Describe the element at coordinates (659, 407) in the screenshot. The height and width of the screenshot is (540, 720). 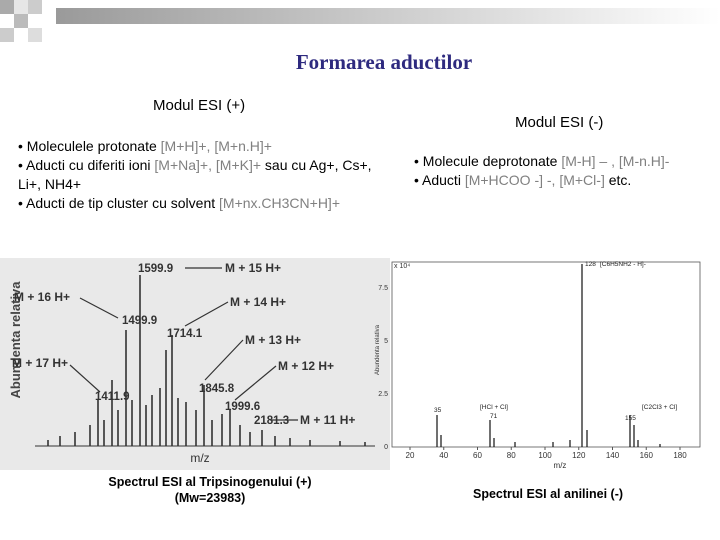
I see `peak-label: [C2Cl3 + Cl]` at that location.